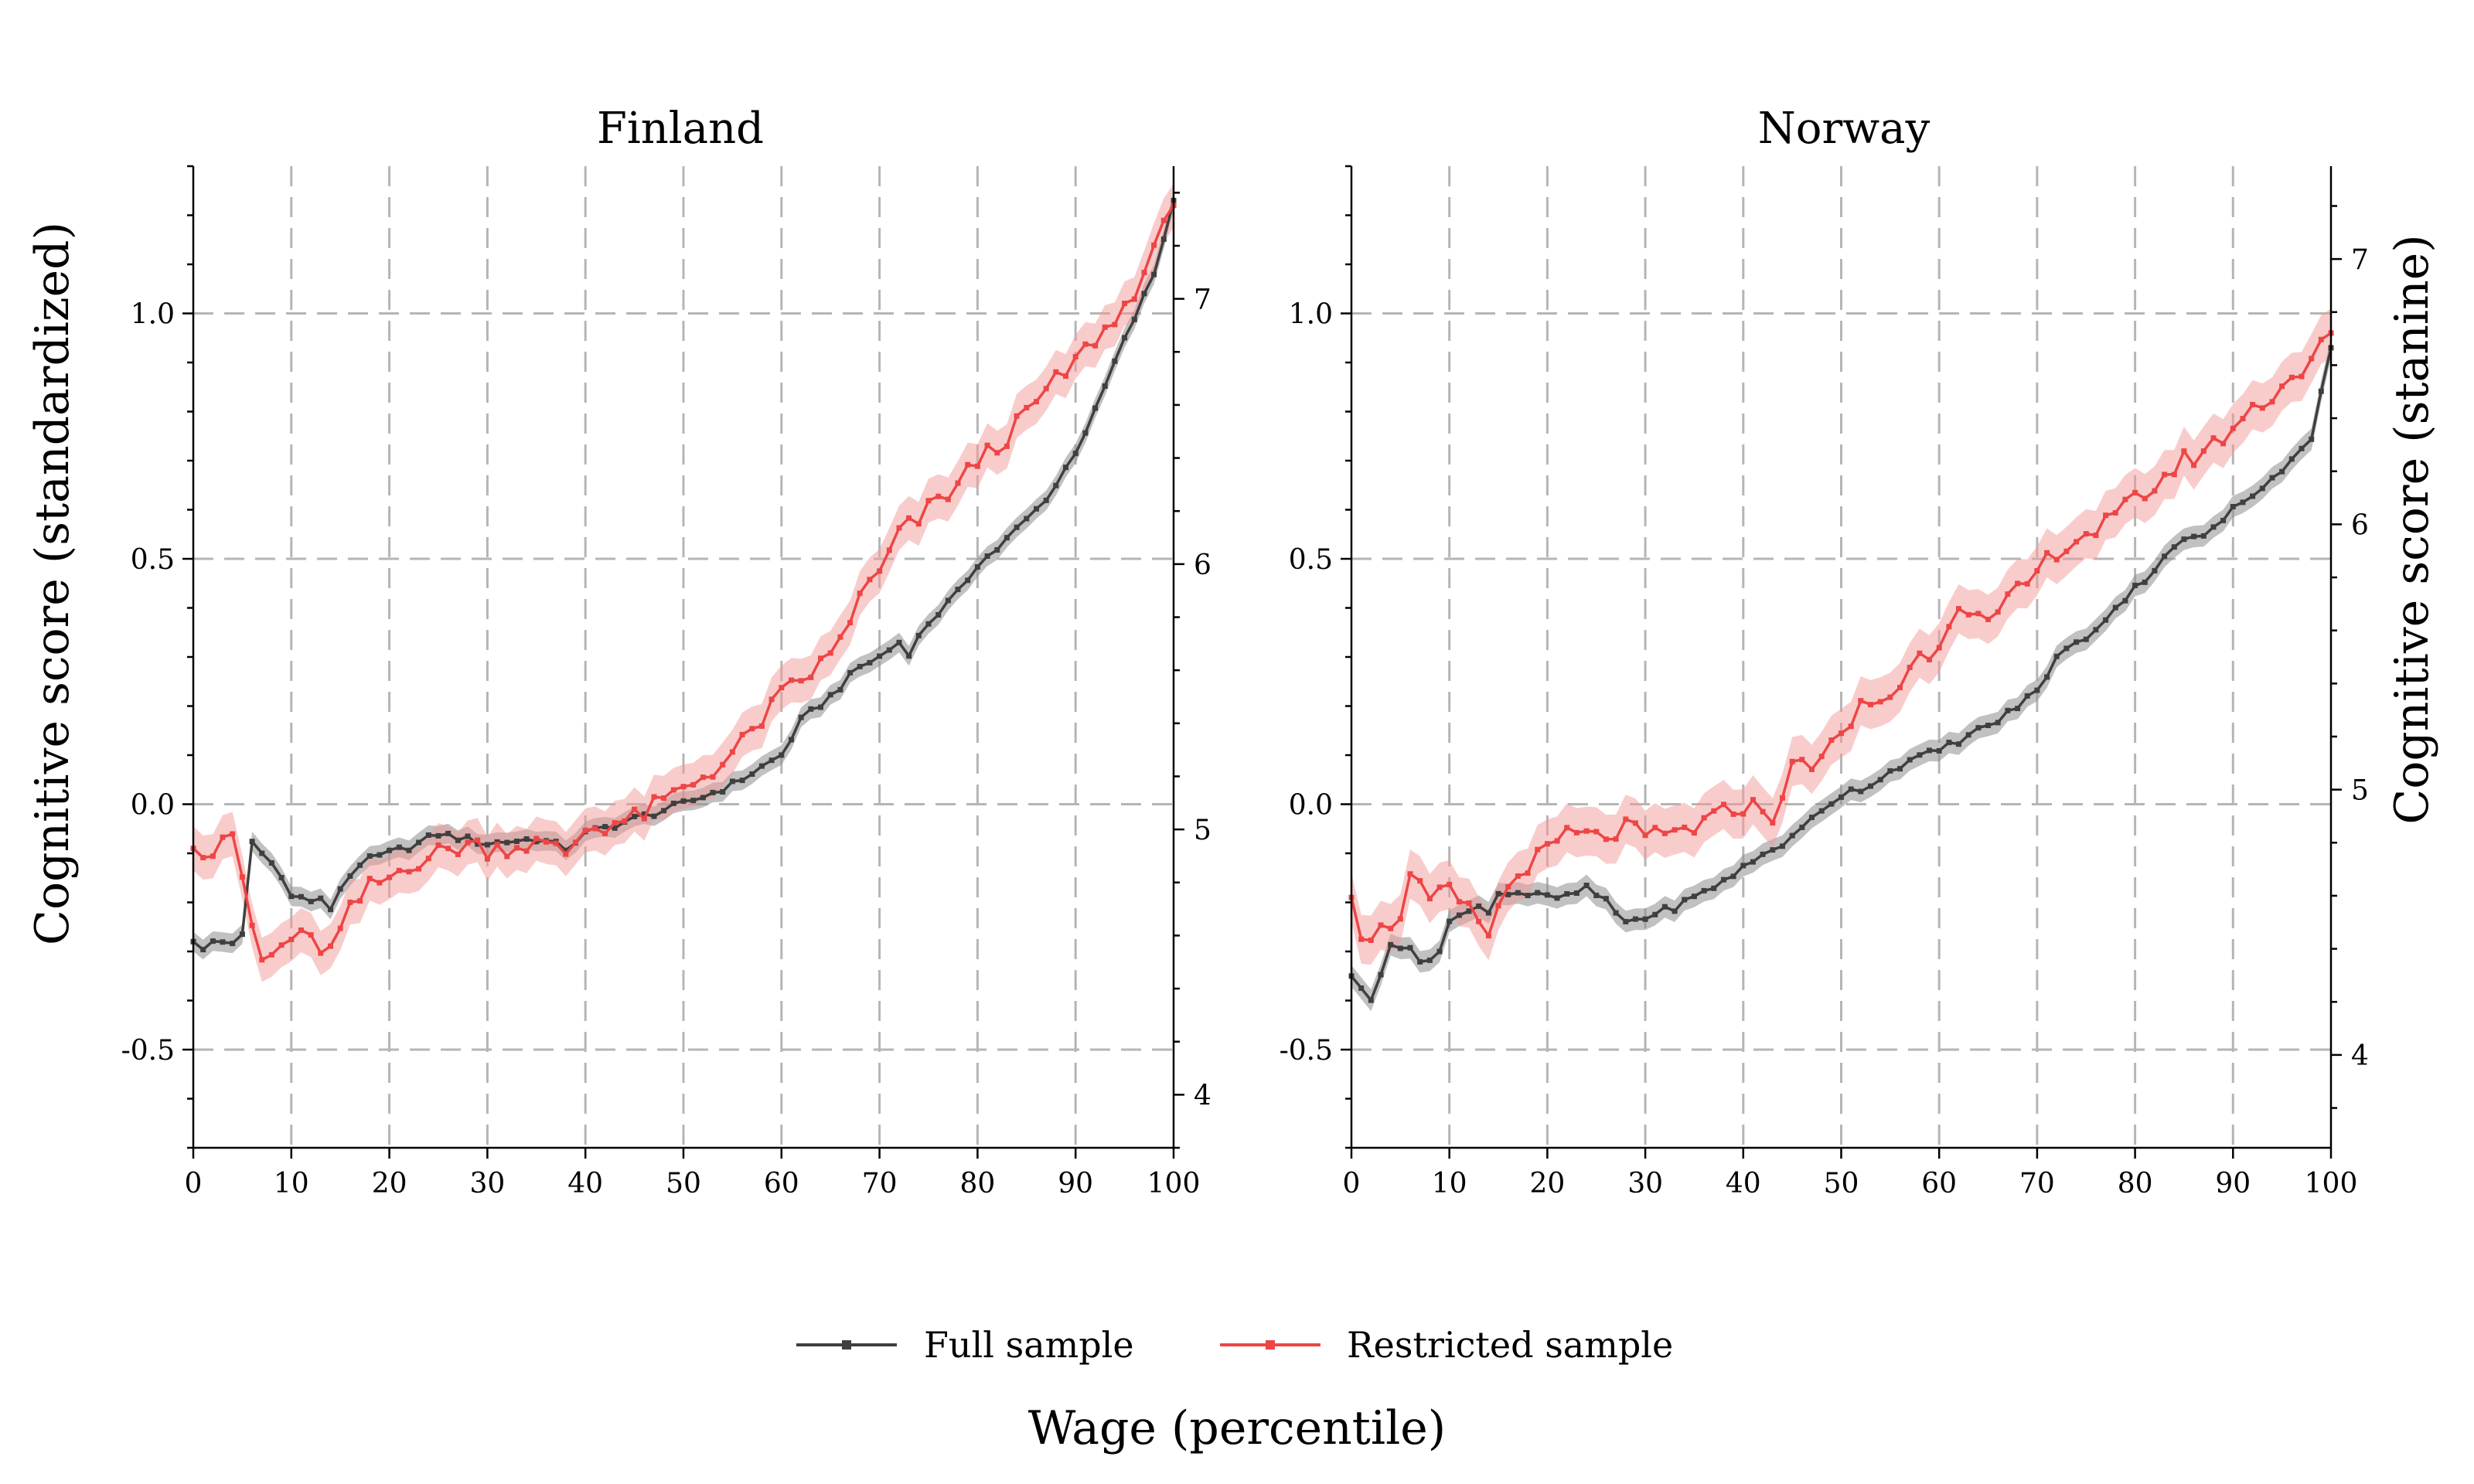  Describe the element at coordinates (1306, 1051) in the screenshot. I see `norway-ytick-label: -0.5` at that location.